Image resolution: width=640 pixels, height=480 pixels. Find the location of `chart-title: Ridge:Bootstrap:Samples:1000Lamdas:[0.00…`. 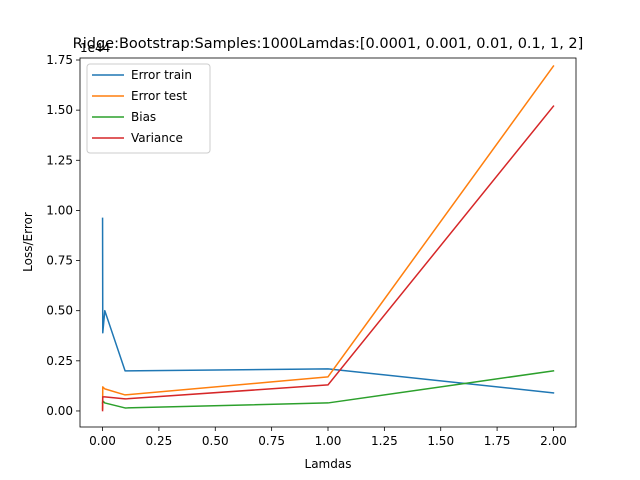

chart-title: Ridge:Bootstrap:Samples:1000Lamdas:[0.00… is located at coordinates (328, 44).